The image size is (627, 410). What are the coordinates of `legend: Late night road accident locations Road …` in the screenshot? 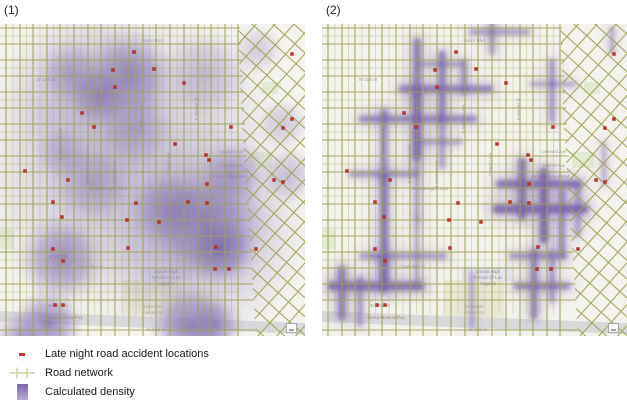 It's located at (107, 373).